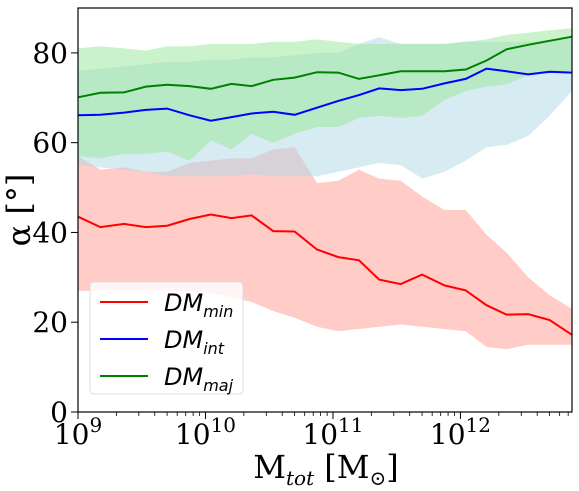  What do you see at coordinates (59, 412) in the screenshot?
I see `y-tick-label: 0` at bounding box center [59, 412].